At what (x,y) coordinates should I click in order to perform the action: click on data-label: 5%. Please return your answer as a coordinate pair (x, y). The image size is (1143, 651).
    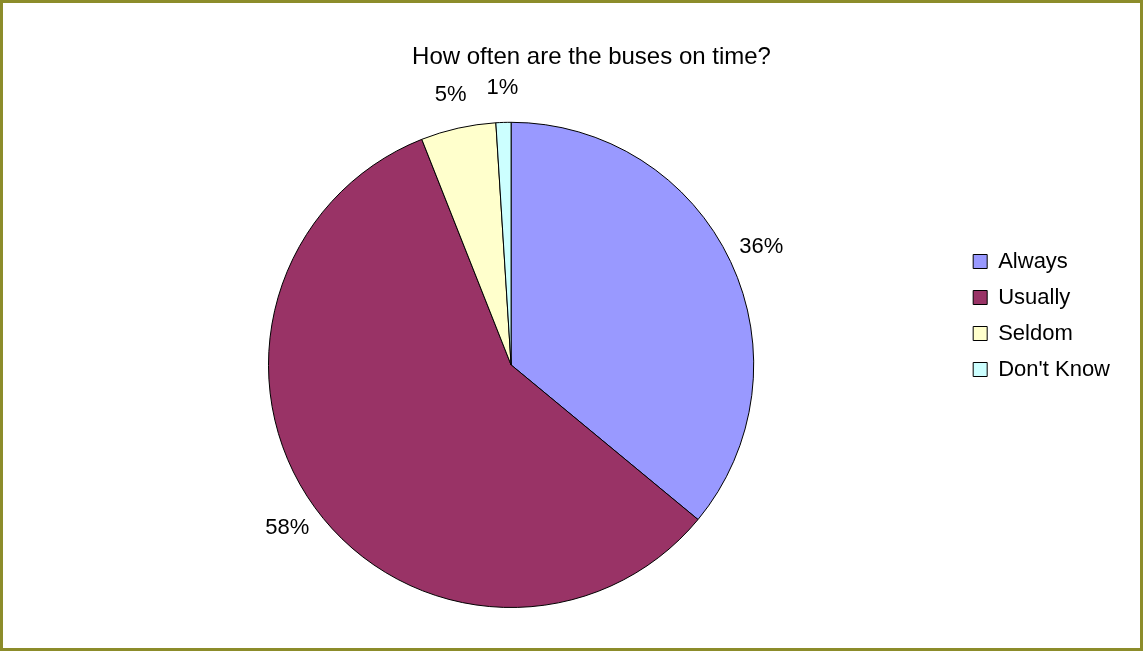
    Looking at the image, I should click on (450, 94).